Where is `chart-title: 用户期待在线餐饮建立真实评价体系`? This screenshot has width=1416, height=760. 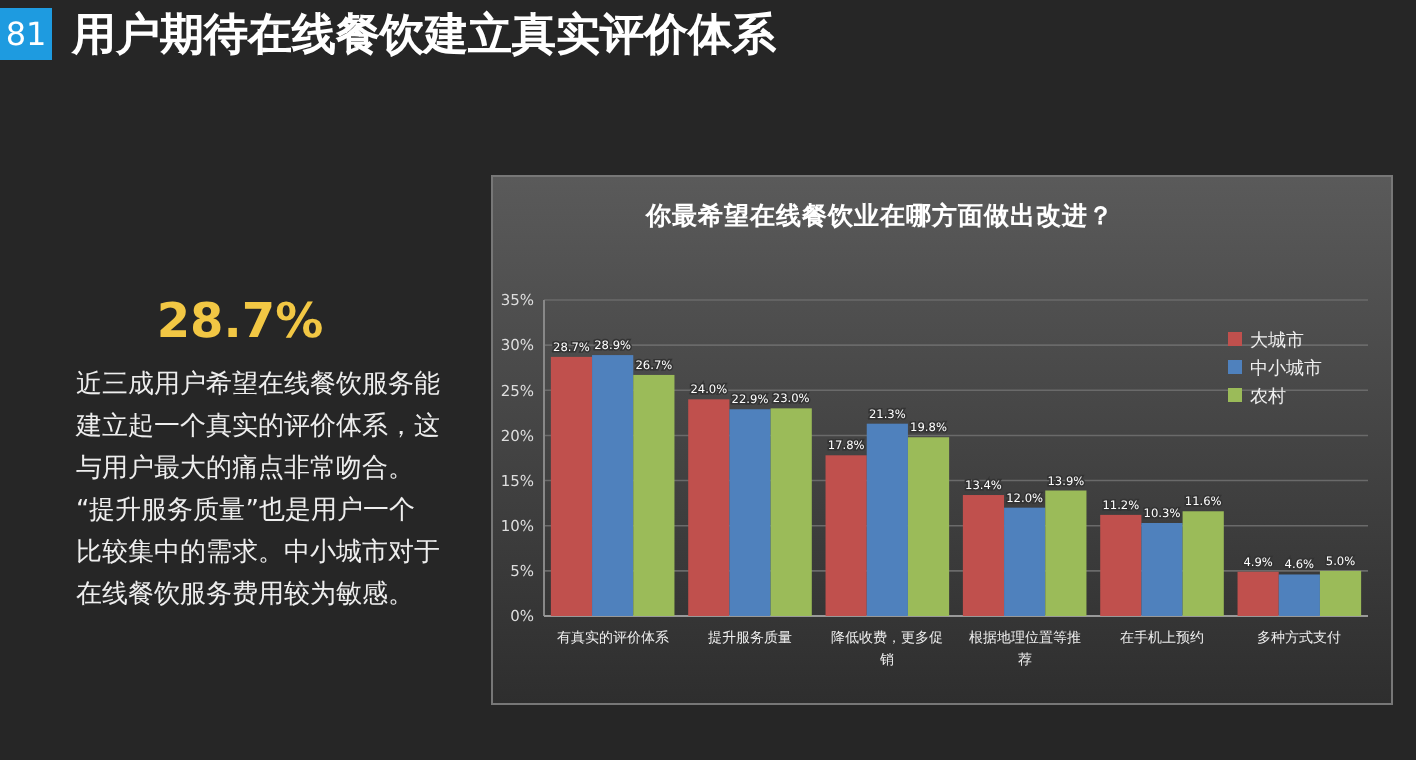
chart-title: 用户期待在线餐饮建立真实评价体系 is located at coordinates (424, 35).